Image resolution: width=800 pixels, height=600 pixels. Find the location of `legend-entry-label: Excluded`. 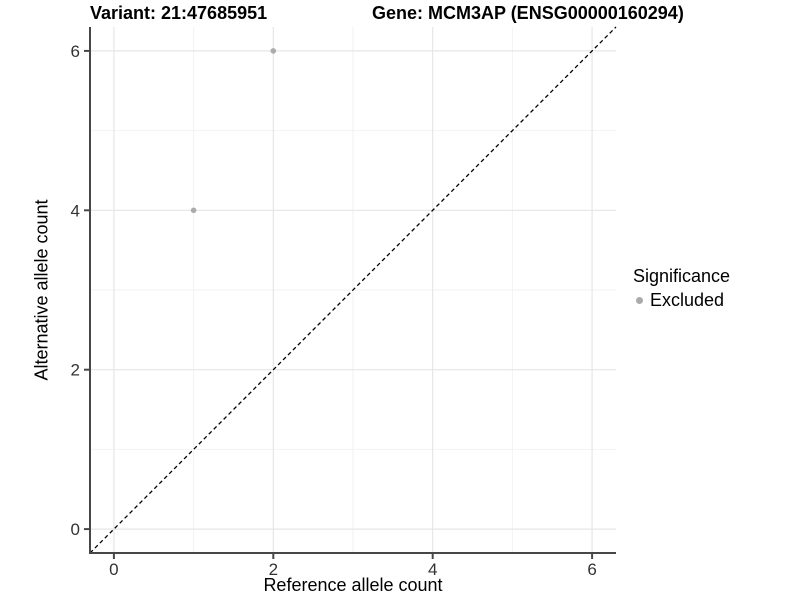

legend-entry-label: Excluded is located at coordinates (687, 300).